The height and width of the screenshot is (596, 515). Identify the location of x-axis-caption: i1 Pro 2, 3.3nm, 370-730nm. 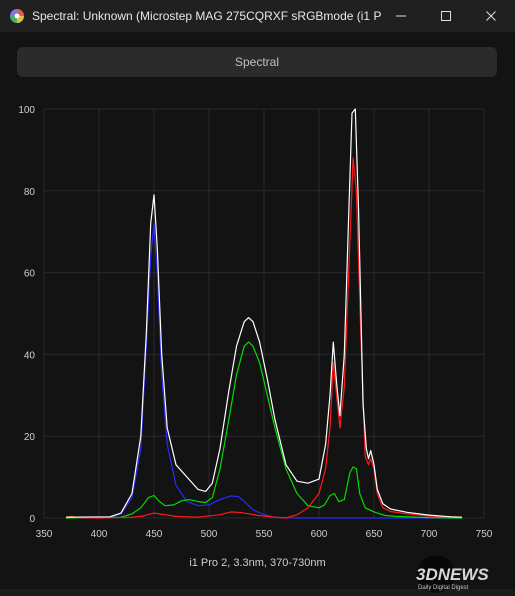
(257, 563).